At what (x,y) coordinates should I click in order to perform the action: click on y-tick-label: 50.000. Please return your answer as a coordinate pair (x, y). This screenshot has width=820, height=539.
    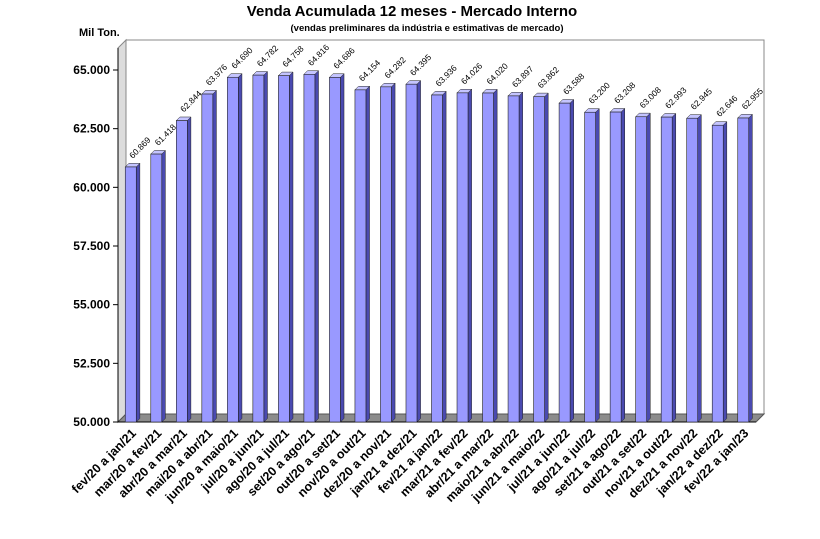
    Looking at the image, I should click on (91, 422).